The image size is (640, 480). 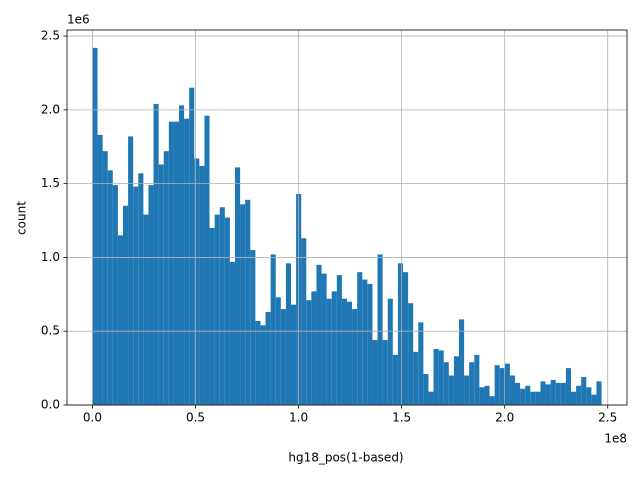 I want to click on y-tick-label: 0.5, so click(x=50, y=331).